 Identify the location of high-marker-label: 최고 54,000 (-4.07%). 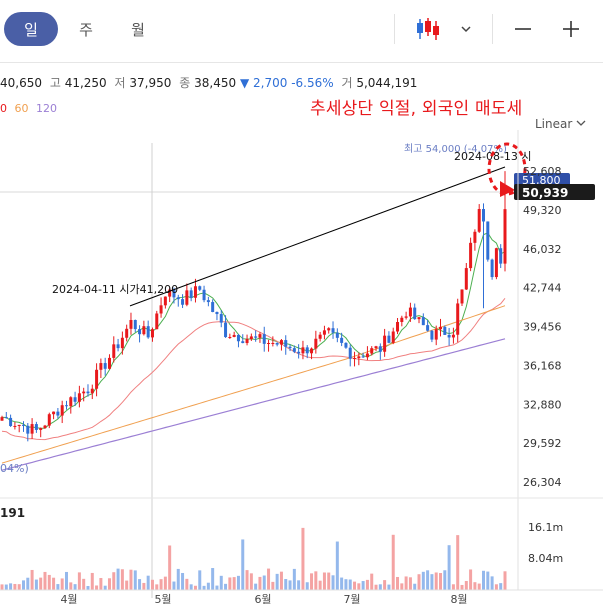
(455, 149).